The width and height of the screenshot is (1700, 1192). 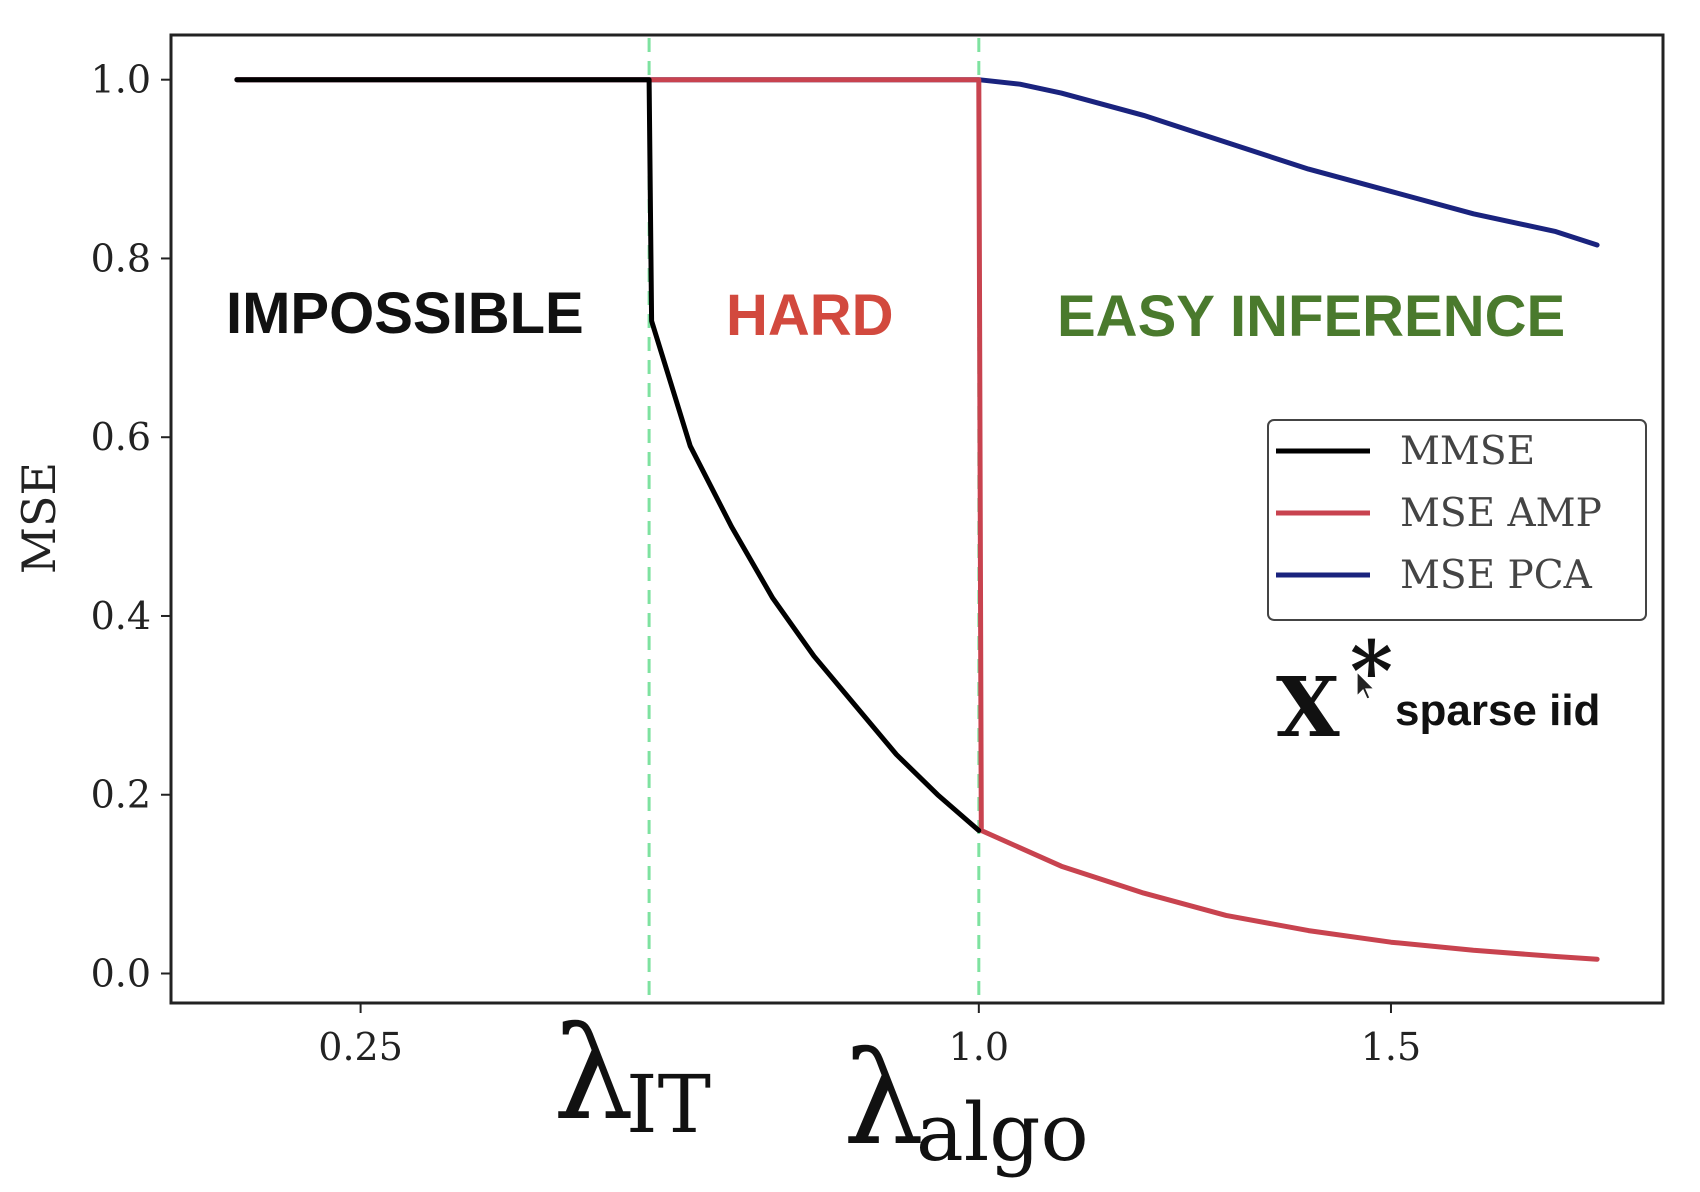 I want to click on cursor-pointer-icon, so click(x=1366, y=685).